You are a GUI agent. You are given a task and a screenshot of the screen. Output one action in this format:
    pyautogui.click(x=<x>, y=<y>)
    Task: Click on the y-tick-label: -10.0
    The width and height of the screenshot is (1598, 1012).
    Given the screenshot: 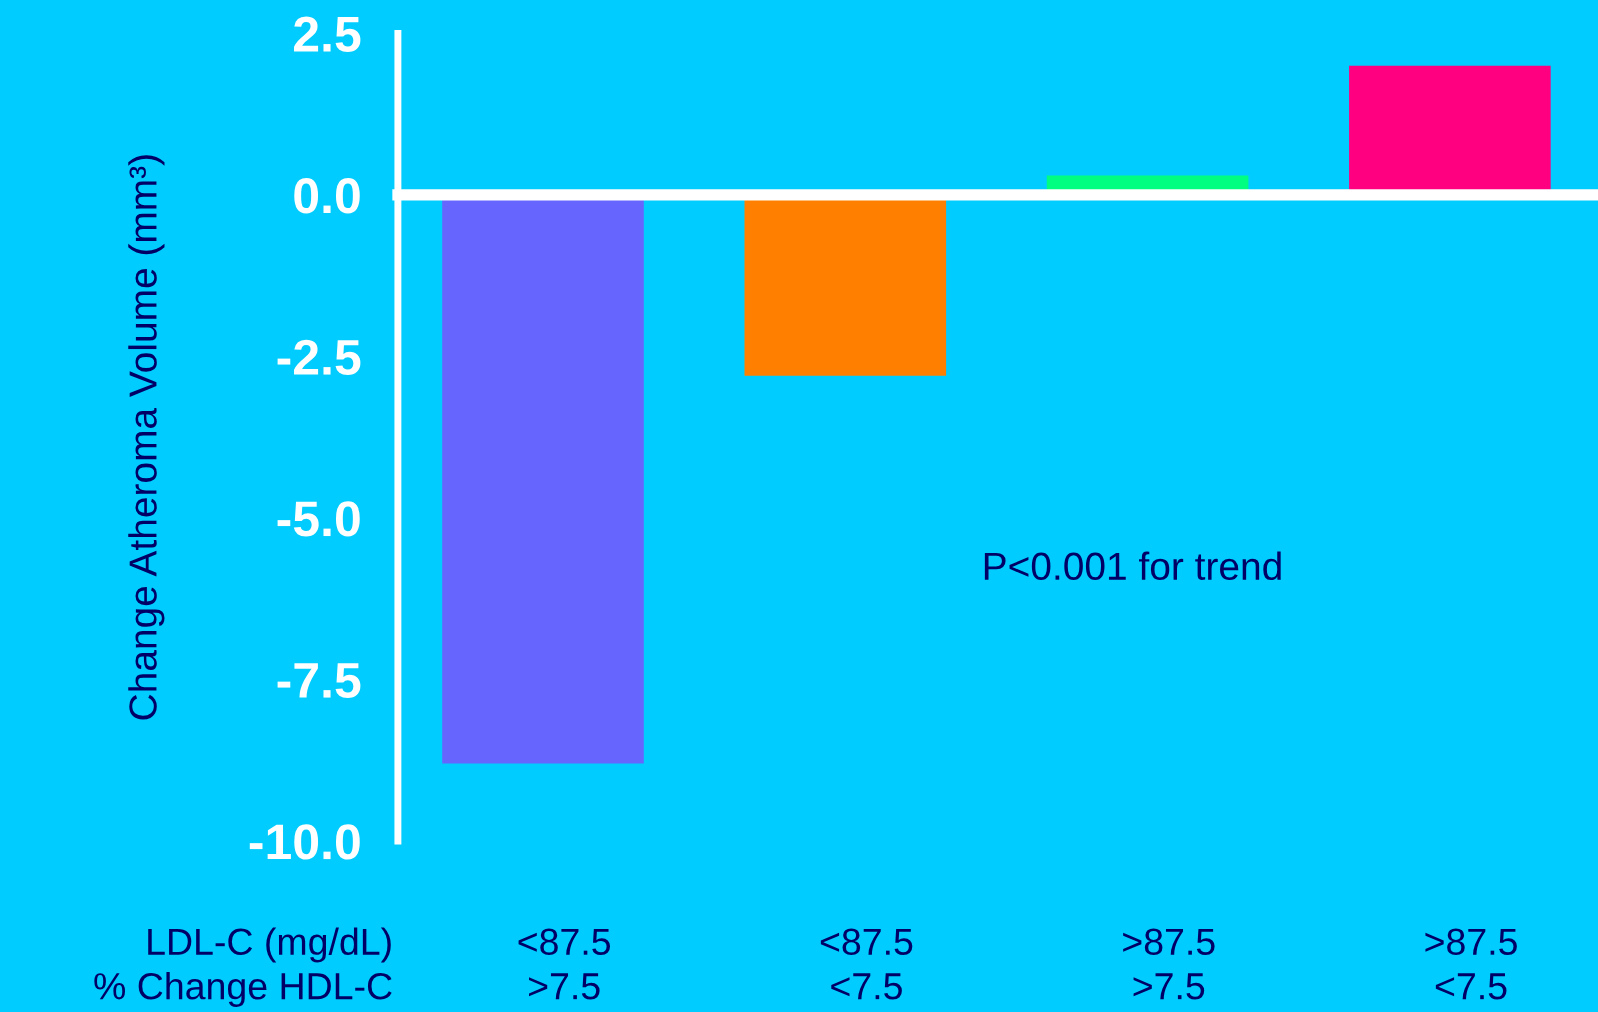 What is the action you would take?
    pyautogui.click(x=304, y=842)
    